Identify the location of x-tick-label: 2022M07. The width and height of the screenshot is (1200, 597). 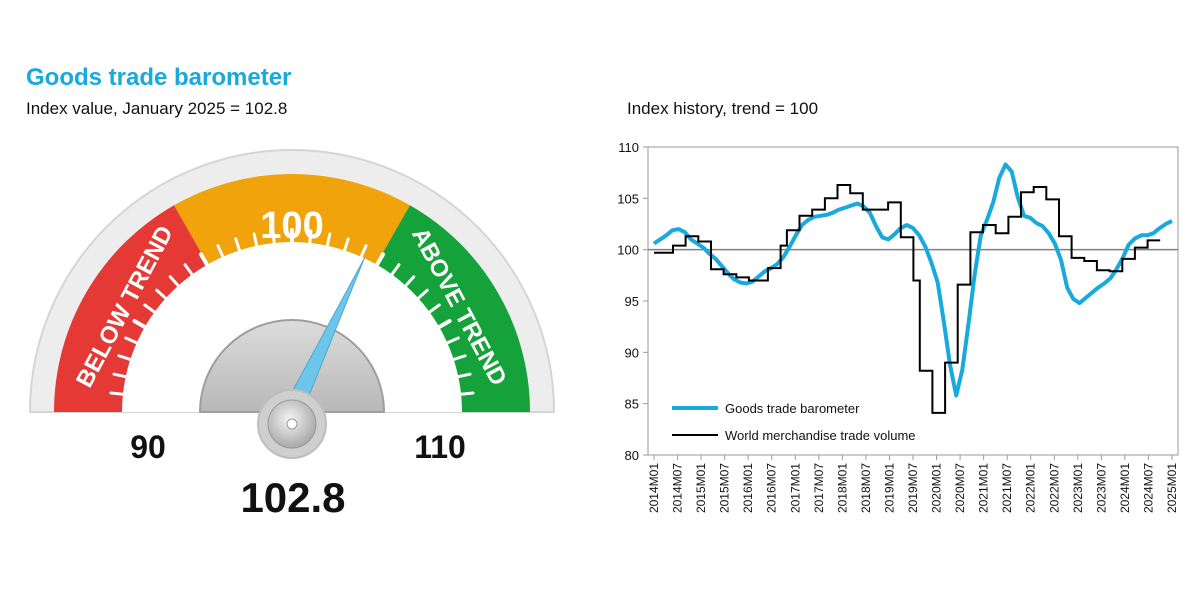
(1054, 488).